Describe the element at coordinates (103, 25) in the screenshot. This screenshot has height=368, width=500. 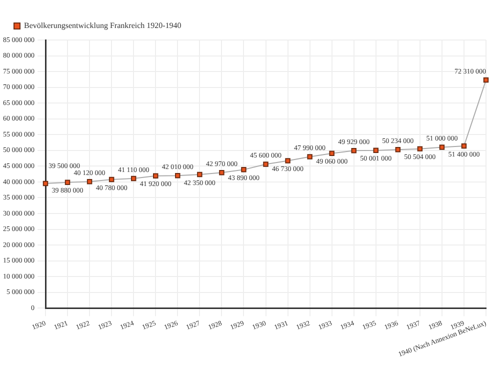
I see `legend-label: Bevölkerungsentwicklung Frankreich 1920-1940` at that location.